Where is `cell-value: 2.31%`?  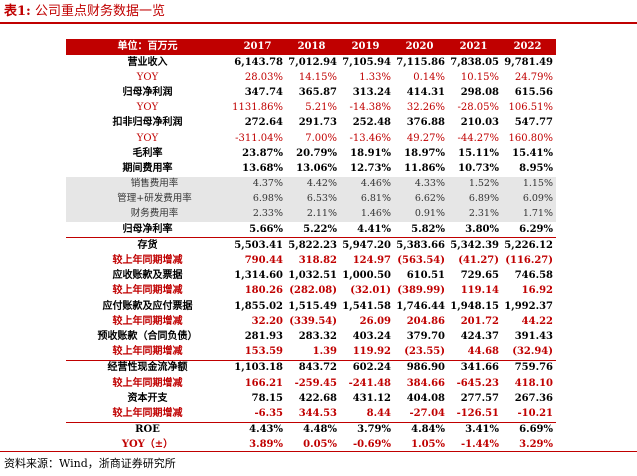 cell-value: 2.31% is located at coordinates (475, 214).